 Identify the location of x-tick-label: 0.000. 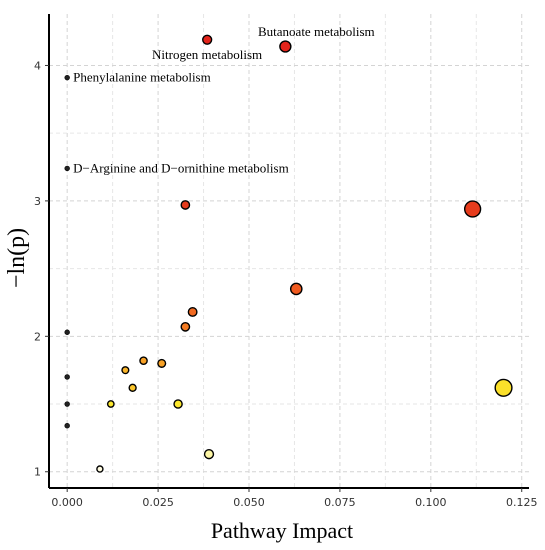
(67, 502).